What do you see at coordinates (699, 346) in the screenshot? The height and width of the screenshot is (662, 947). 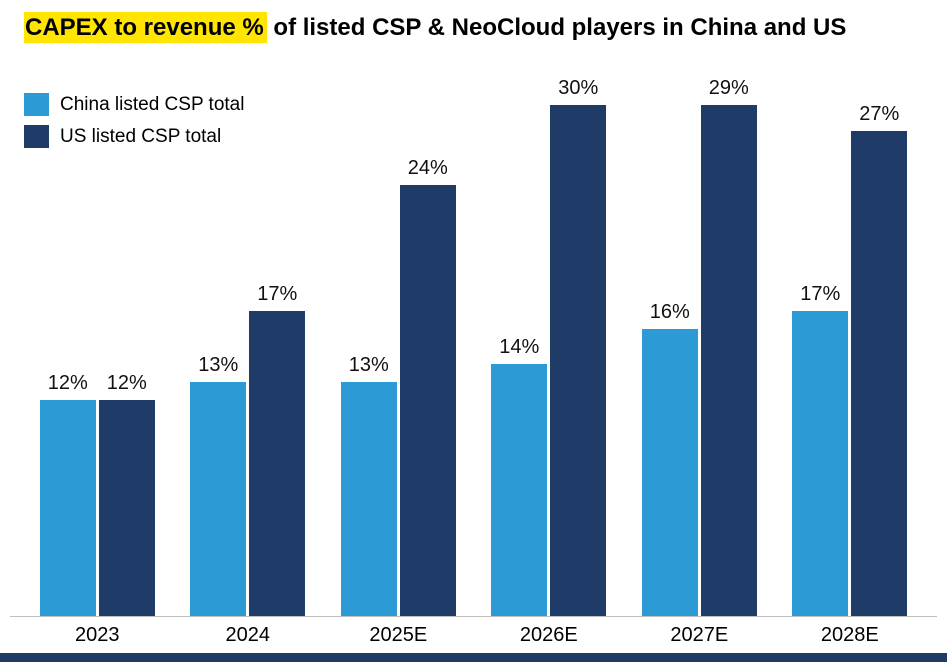 I see `bar-group-2027e: 16% 29%` at bounding box center [699, 346].